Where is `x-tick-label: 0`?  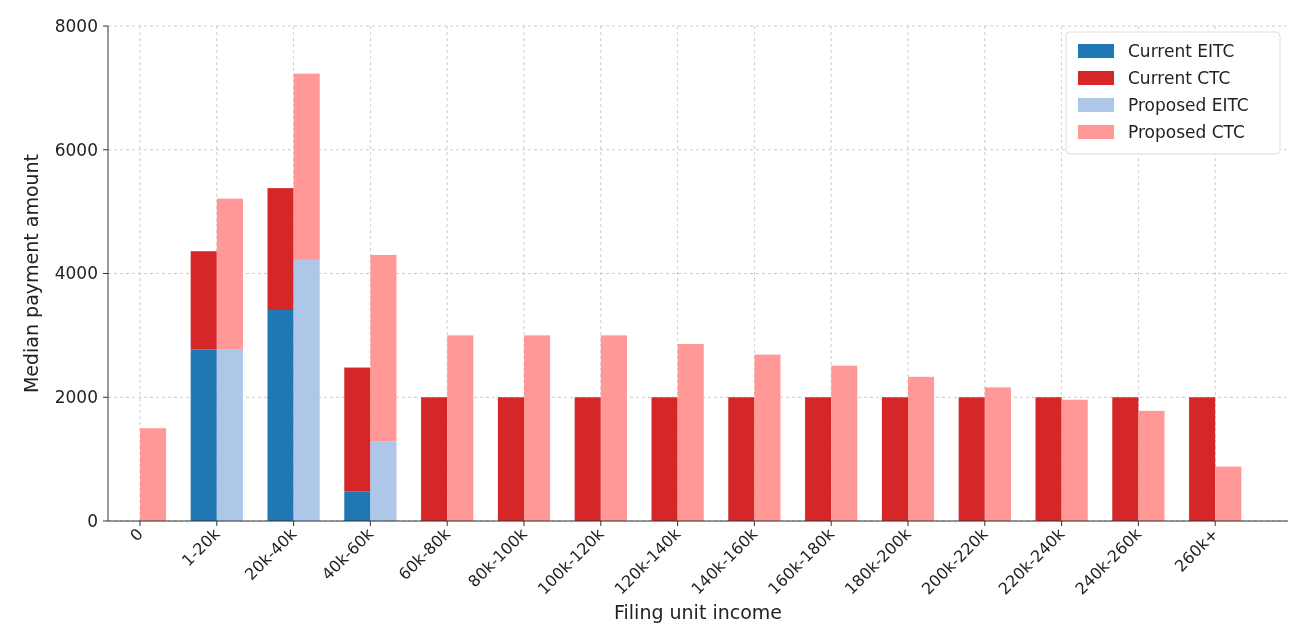
x-tick-label: 0 is located at coordinates (136, 535).